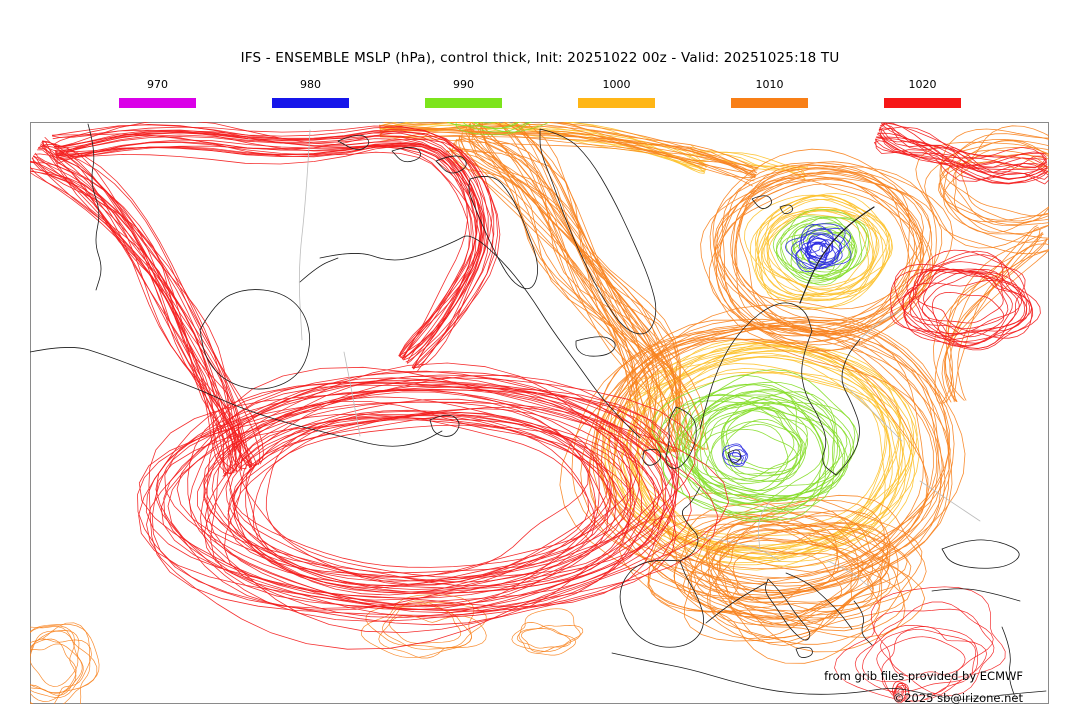 This screenshot has width=1080, height=722. I want to click on legend-item: 980, so click(310, 93).